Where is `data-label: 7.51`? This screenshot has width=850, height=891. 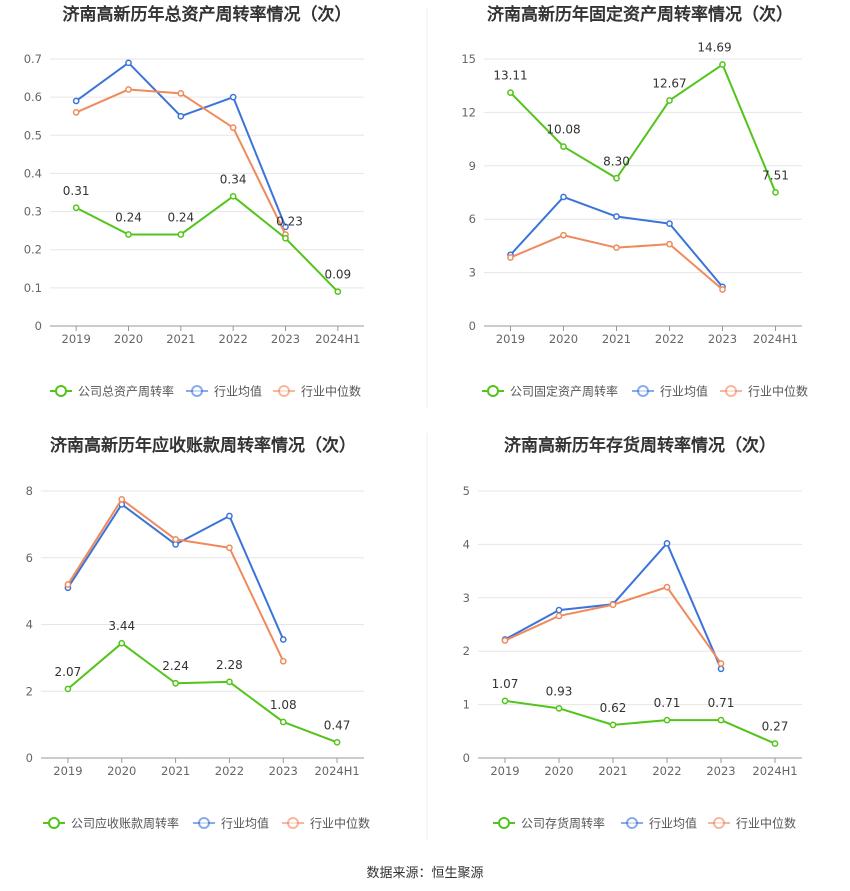
data-label: 7.51 is located at coordinates (775, 175).